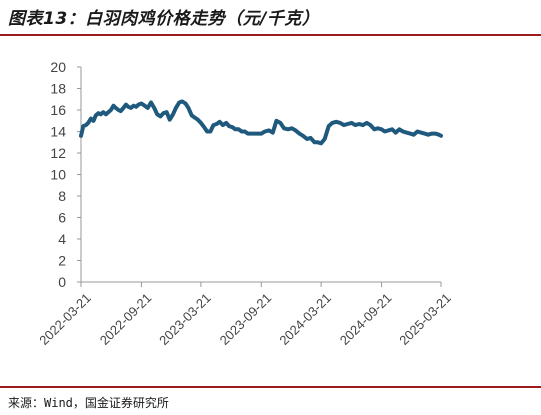 The height and width of the screenshot is (415, 541). I want to click on y-tick-label: 6, so click(62, 218).